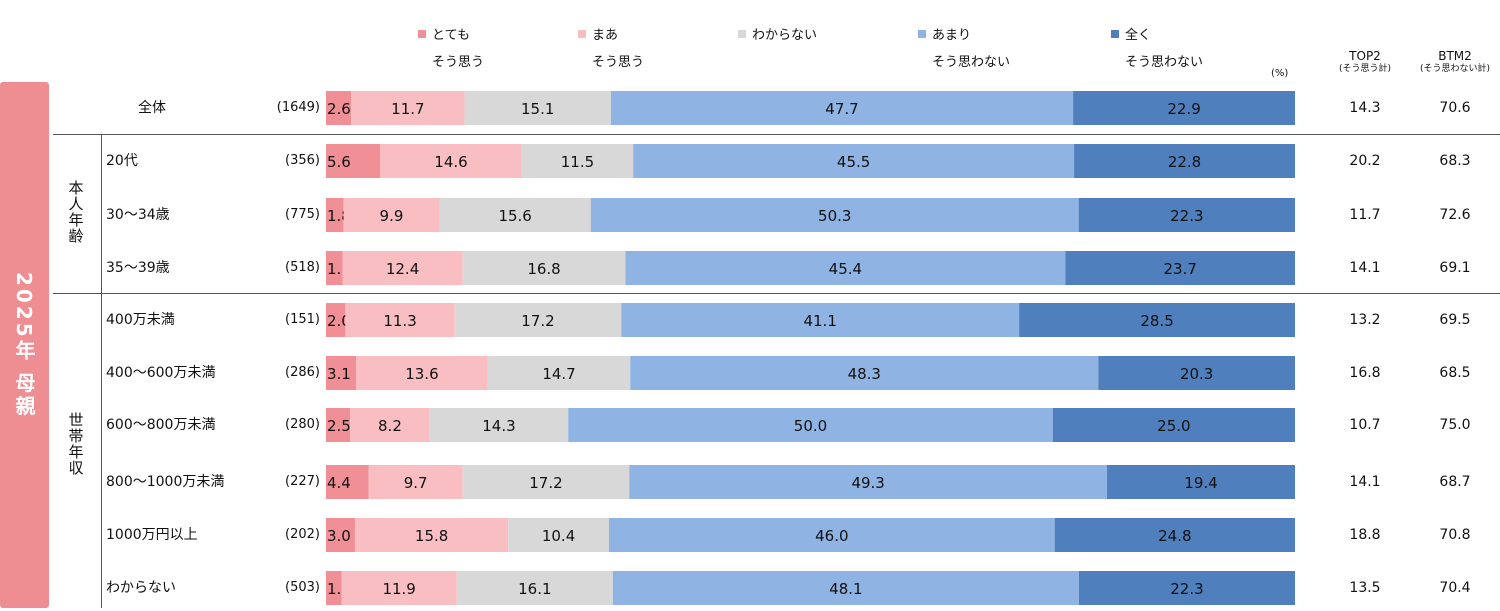  I want to click on row-btm2-age-35-39: 69.1, so click(1455, 268).